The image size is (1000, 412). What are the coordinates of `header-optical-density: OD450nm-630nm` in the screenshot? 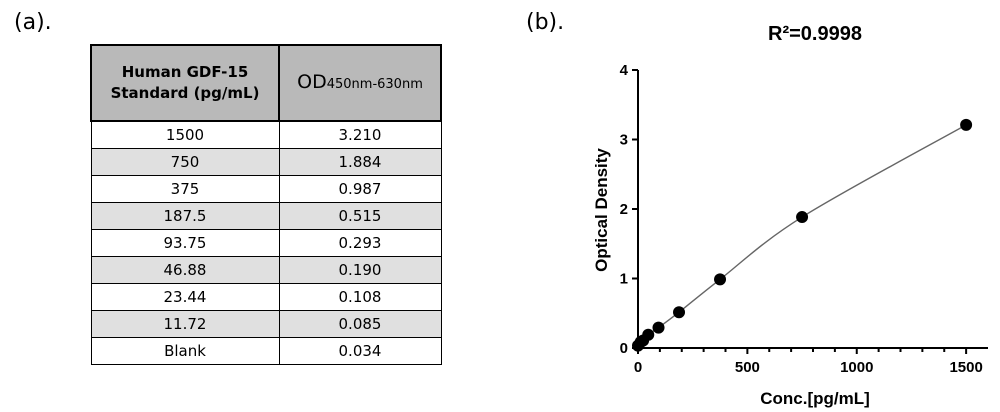 It's located at (360, 83).